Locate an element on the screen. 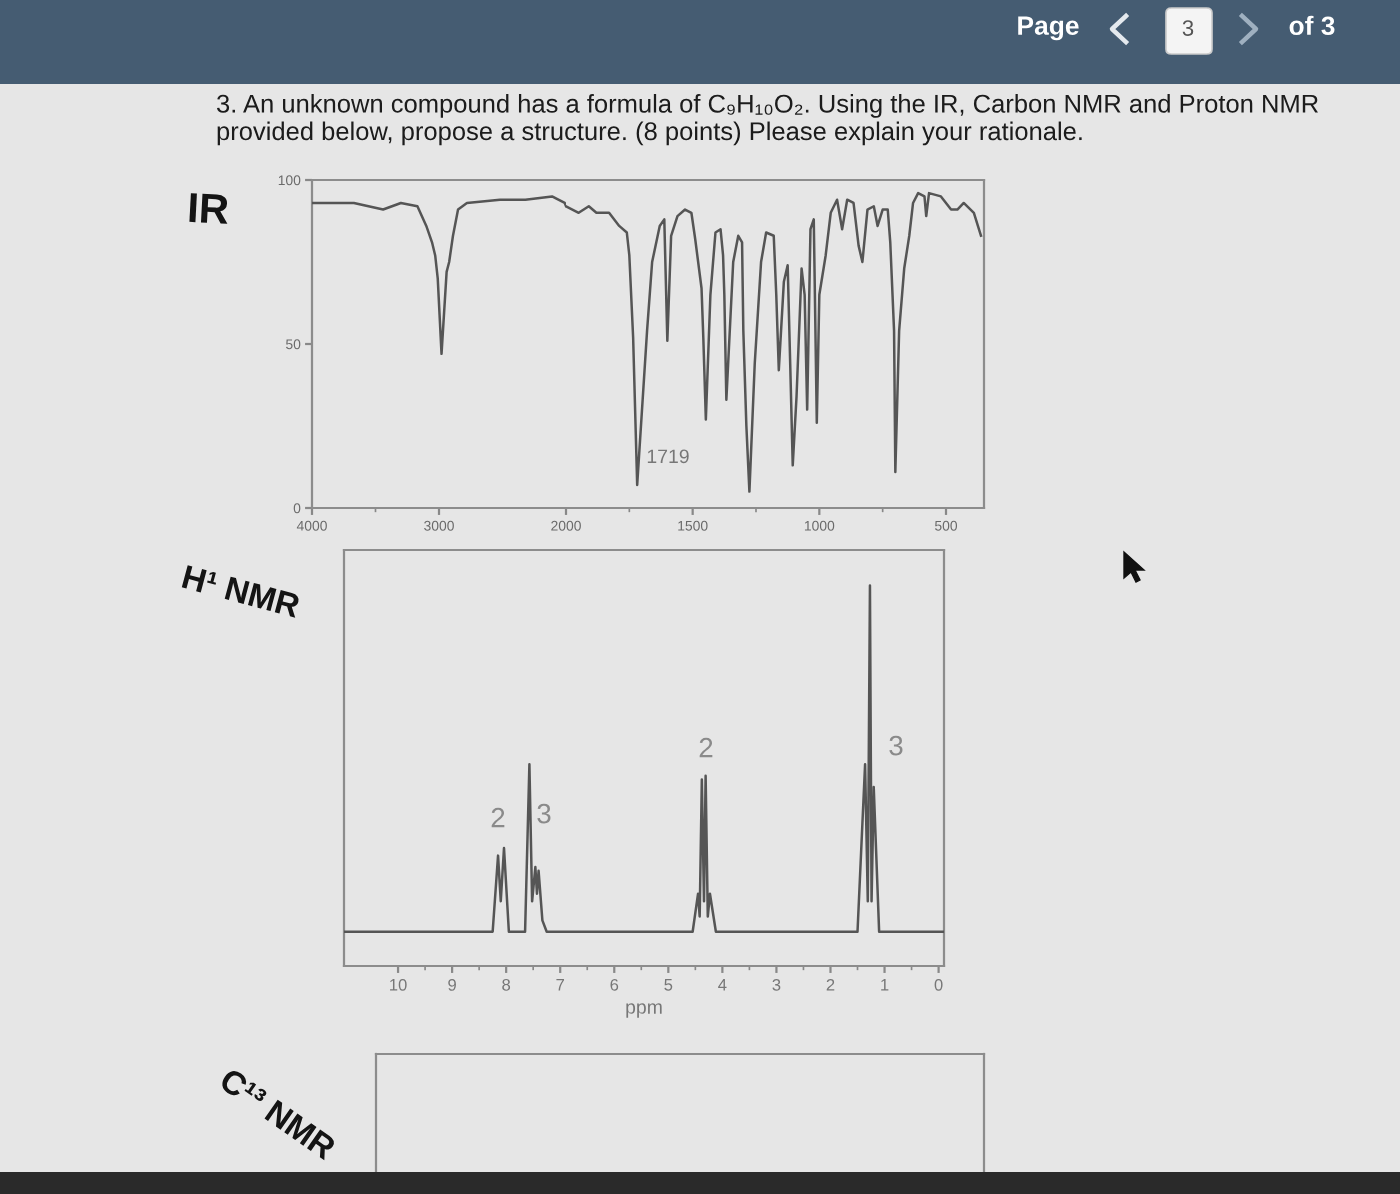 Image resolution: width=1400 pixels, height=1194 pixels. x-tick-label: 4 is located at coordinates (722, 985).